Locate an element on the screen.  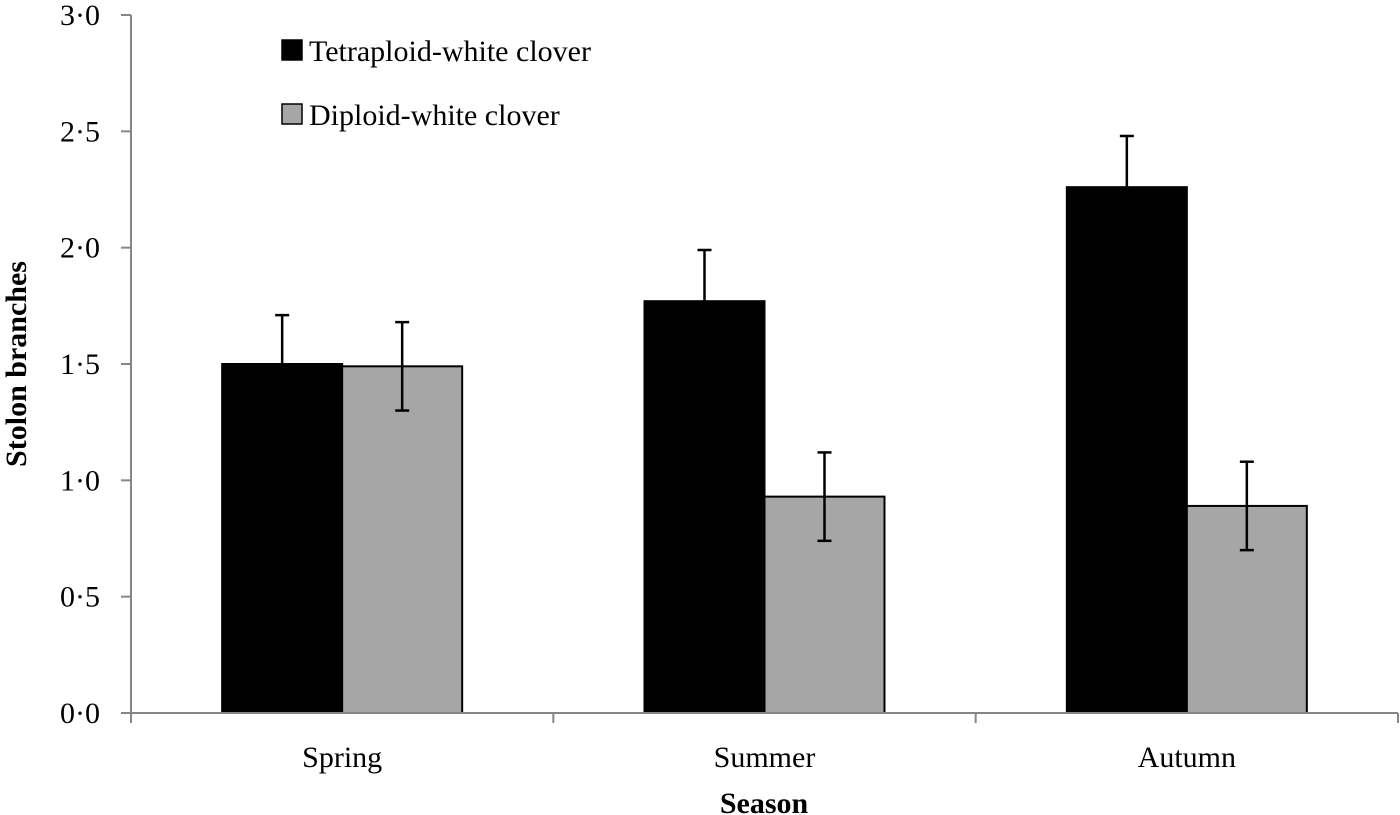
x-category-label: Spring is located at coordinates (342, 757).